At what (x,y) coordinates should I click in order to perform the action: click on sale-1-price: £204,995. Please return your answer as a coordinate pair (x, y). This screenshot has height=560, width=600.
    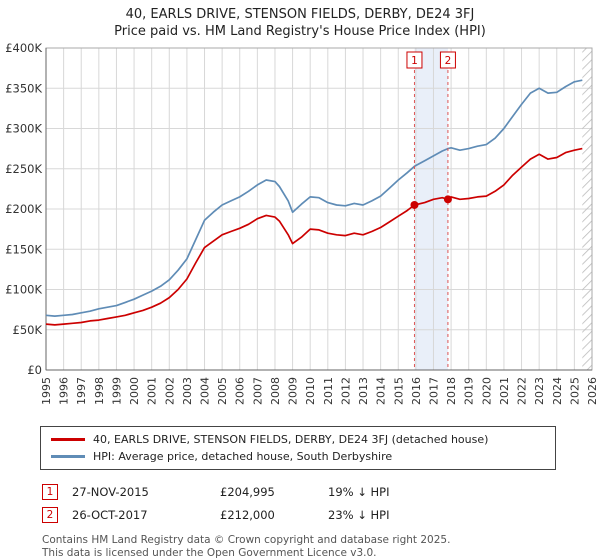
    Looking at the image, I should click on (247, 491).